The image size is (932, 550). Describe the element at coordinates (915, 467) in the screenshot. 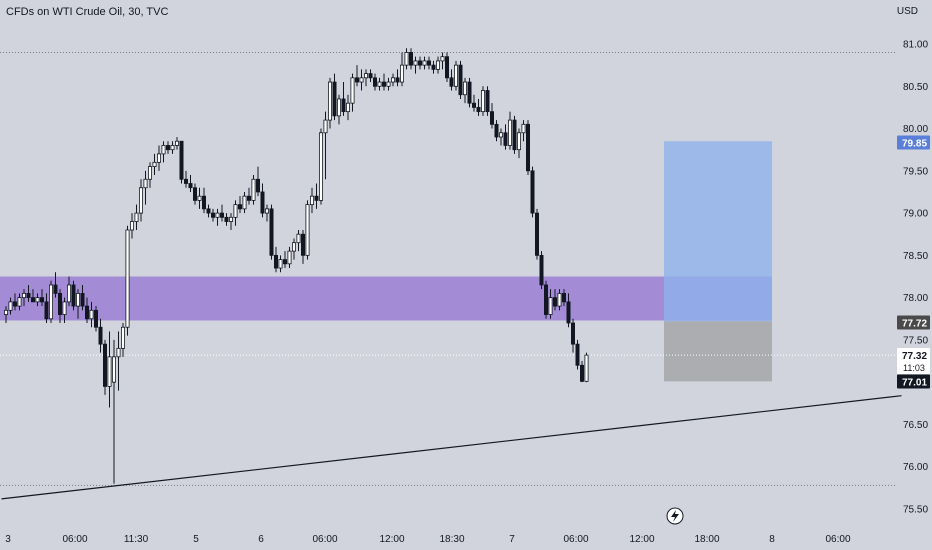

I see `y-tick-label: 76.00` at that location.